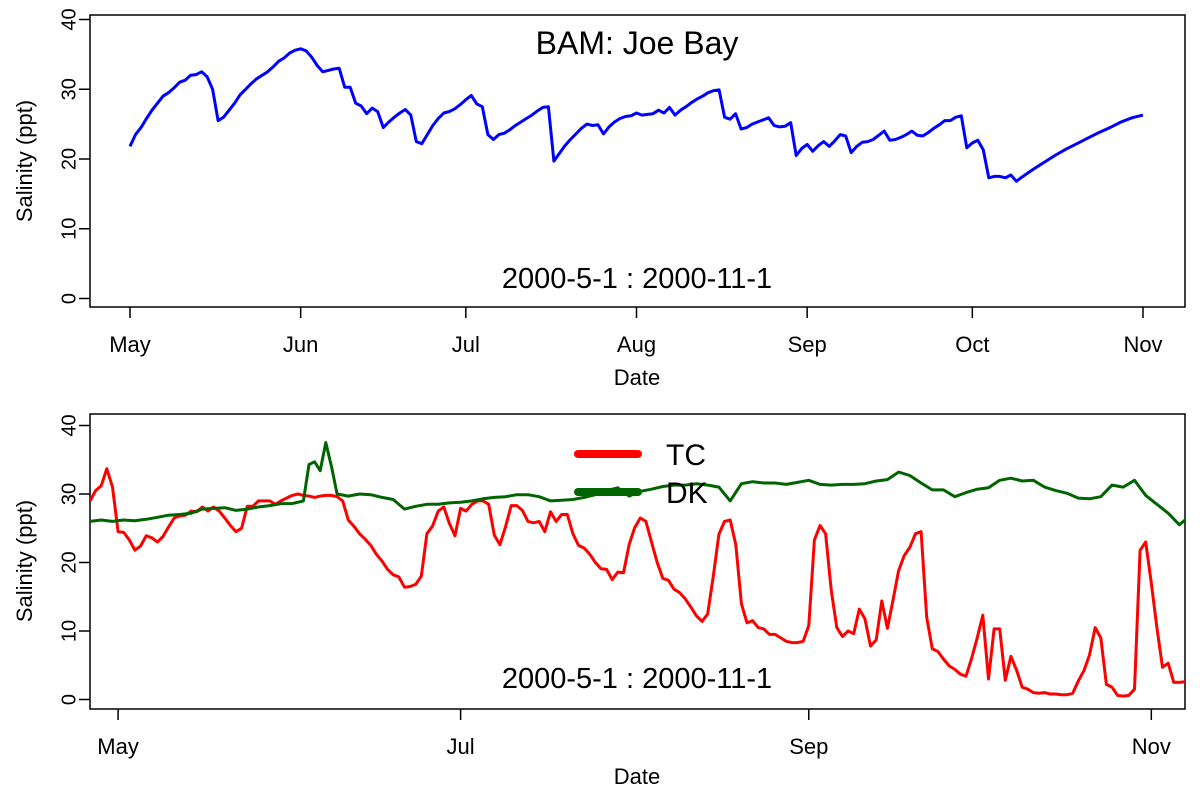  What do you see at coordinates (636, 344) in the screenshot?
I see `x-tick-label: Aug` at bounding box center [636, 344].